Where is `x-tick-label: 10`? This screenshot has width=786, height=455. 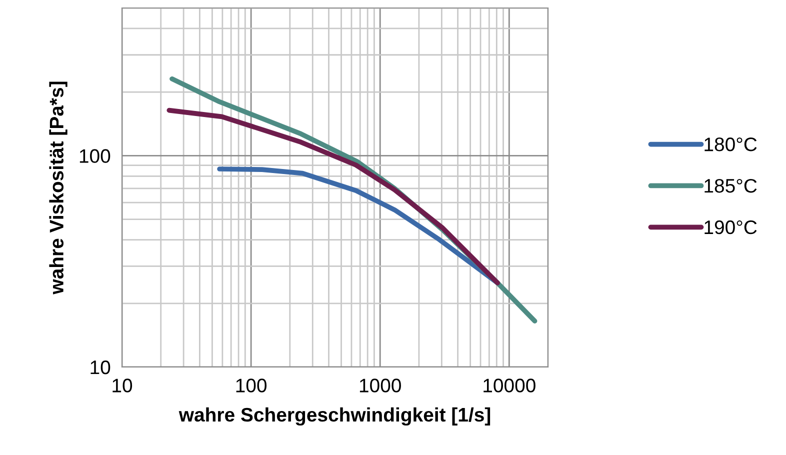
x-tick-label: 10 is located at coordinates (122, 385).